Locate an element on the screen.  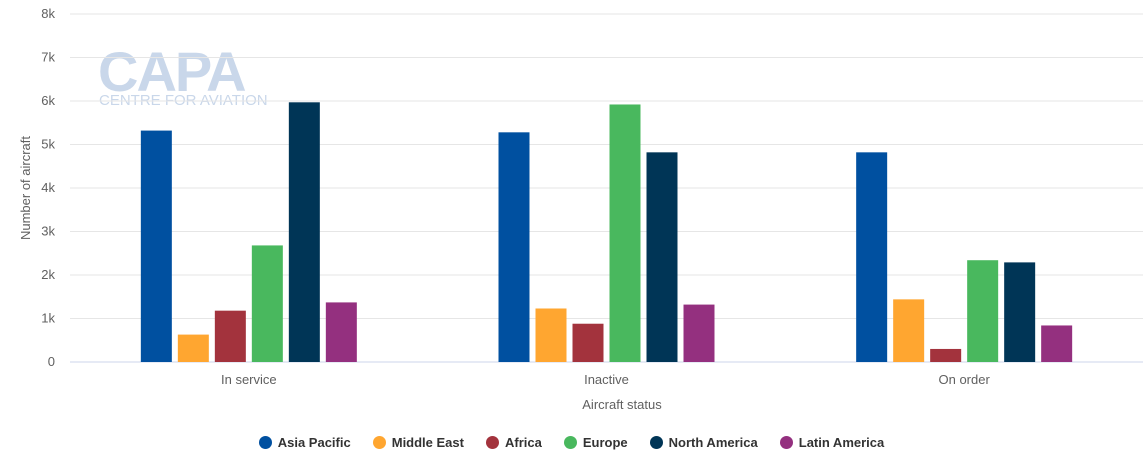
y-tick-label: 4k is located at coordinates (48, 187).